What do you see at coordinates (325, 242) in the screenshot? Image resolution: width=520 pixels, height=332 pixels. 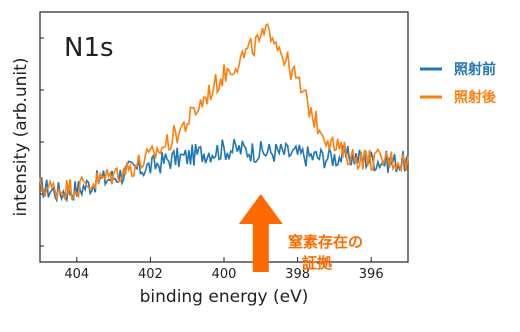 I see `annotation-line1: 窒素存在の` at bounding box center [325, 242].